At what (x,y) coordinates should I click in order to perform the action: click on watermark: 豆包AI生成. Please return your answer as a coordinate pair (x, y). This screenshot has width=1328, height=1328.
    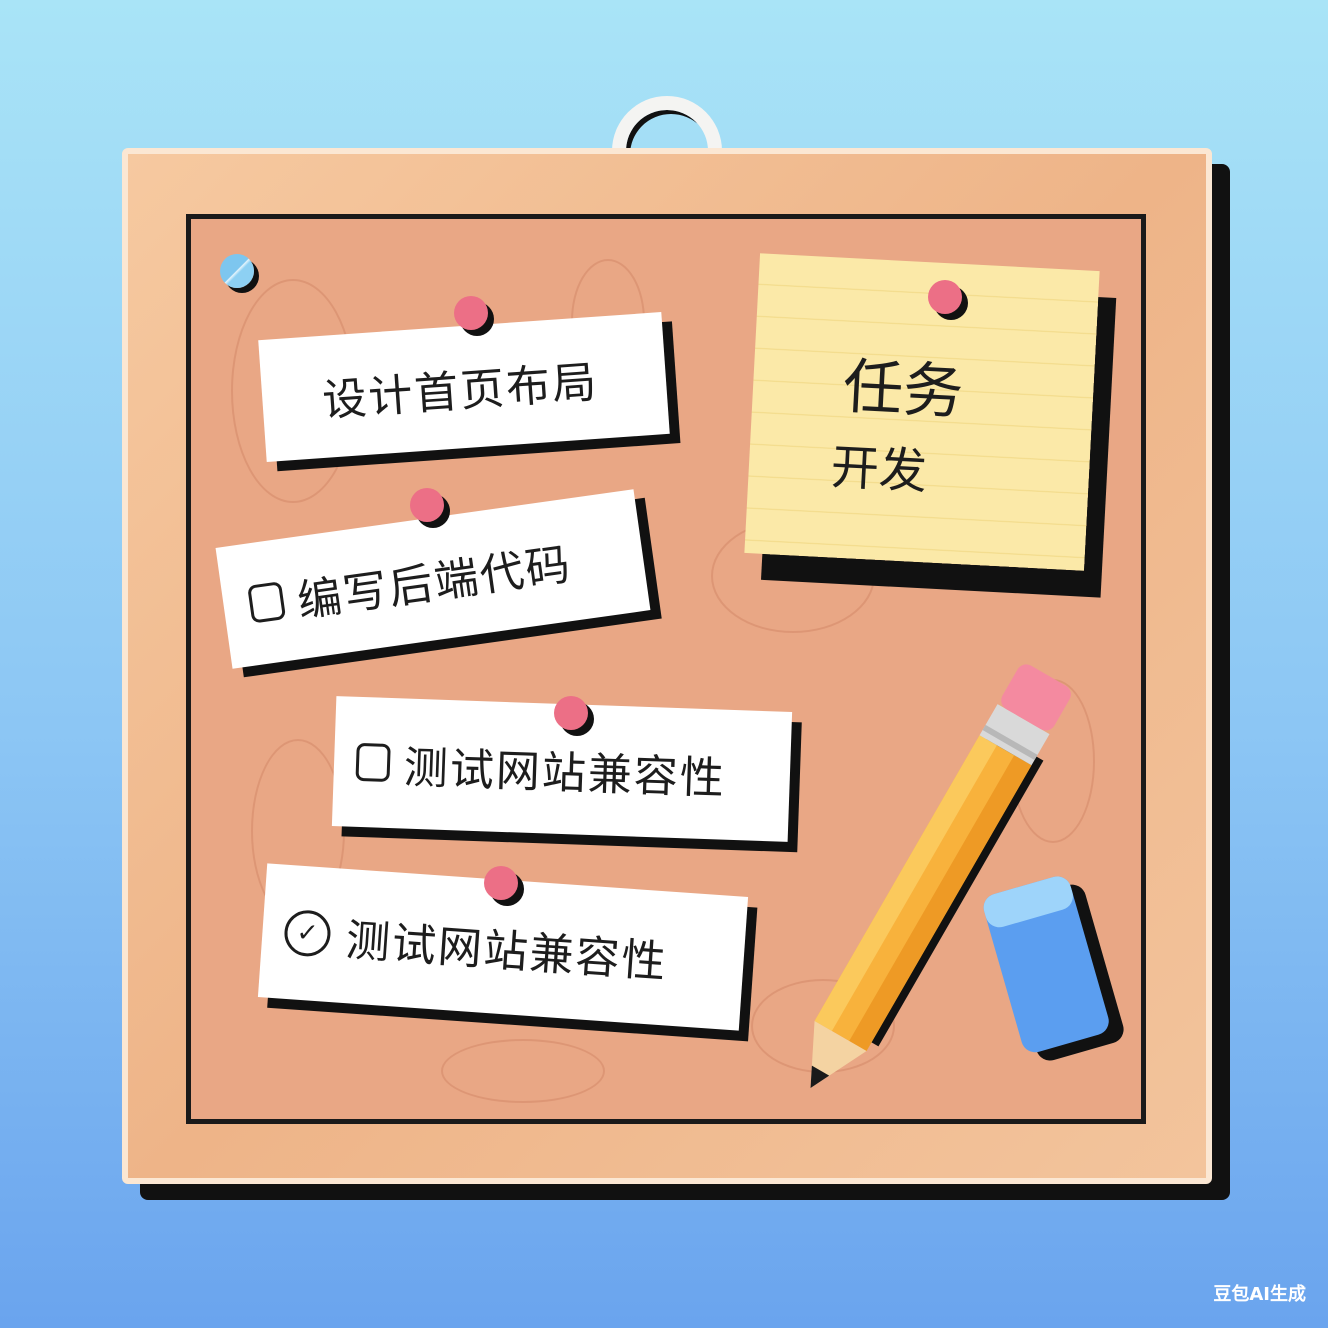
    Looking at the image, I should click on (1259, 1294).